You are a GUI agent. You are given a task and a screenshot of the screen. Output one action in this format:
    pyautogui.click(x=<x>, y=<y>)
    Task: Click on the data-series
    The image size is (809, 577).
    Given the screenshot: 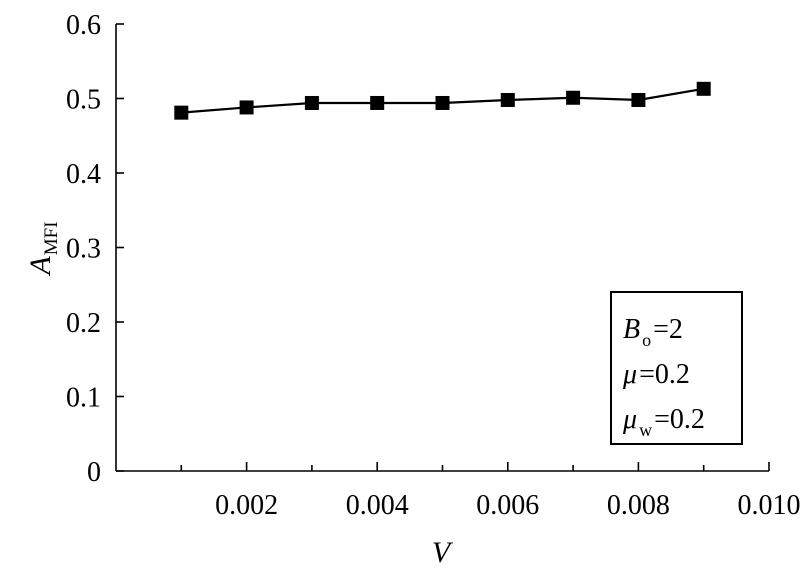 What is the action you would take?
    pyautogui.click(x=442, y=100)
    